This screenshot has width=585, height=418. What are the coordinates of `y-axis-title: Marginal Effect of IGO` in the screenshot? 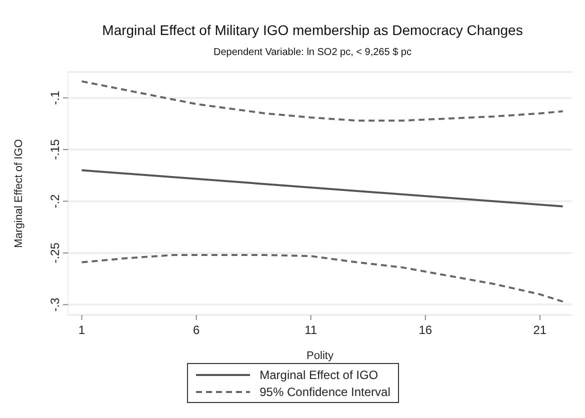 It's located at (18, 193).